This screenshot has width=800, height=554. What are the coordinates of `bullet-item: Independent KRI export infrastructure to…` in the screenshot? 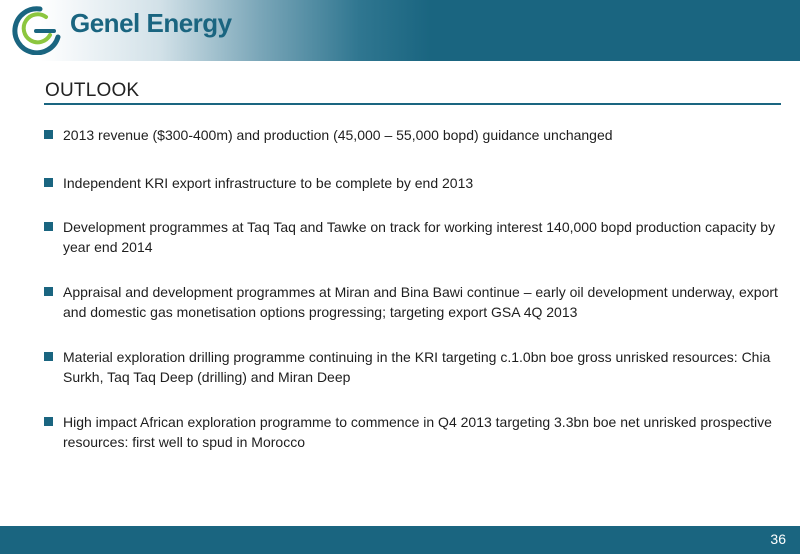 It's located at (414, 183).